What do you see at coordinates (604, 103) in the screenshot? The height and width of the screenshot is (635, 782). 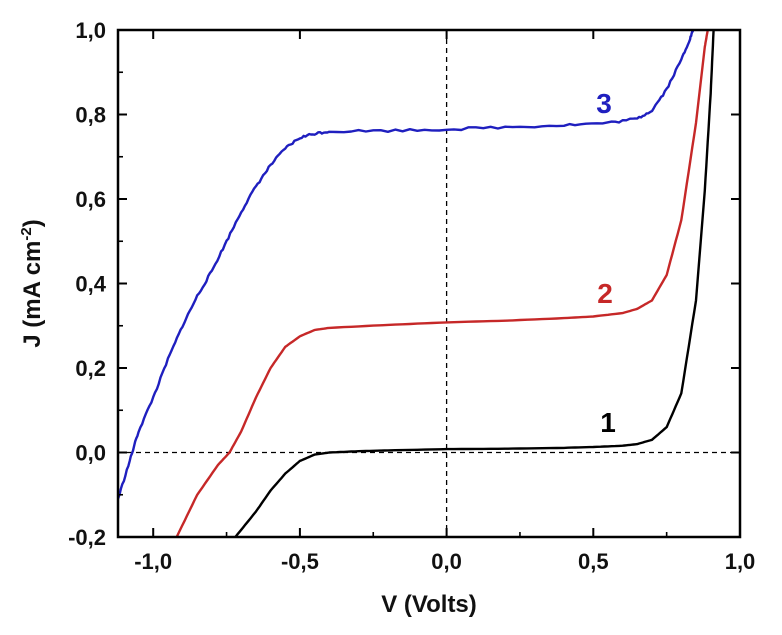 I see `series-label-3: 3` at bounding box center [604, 103].